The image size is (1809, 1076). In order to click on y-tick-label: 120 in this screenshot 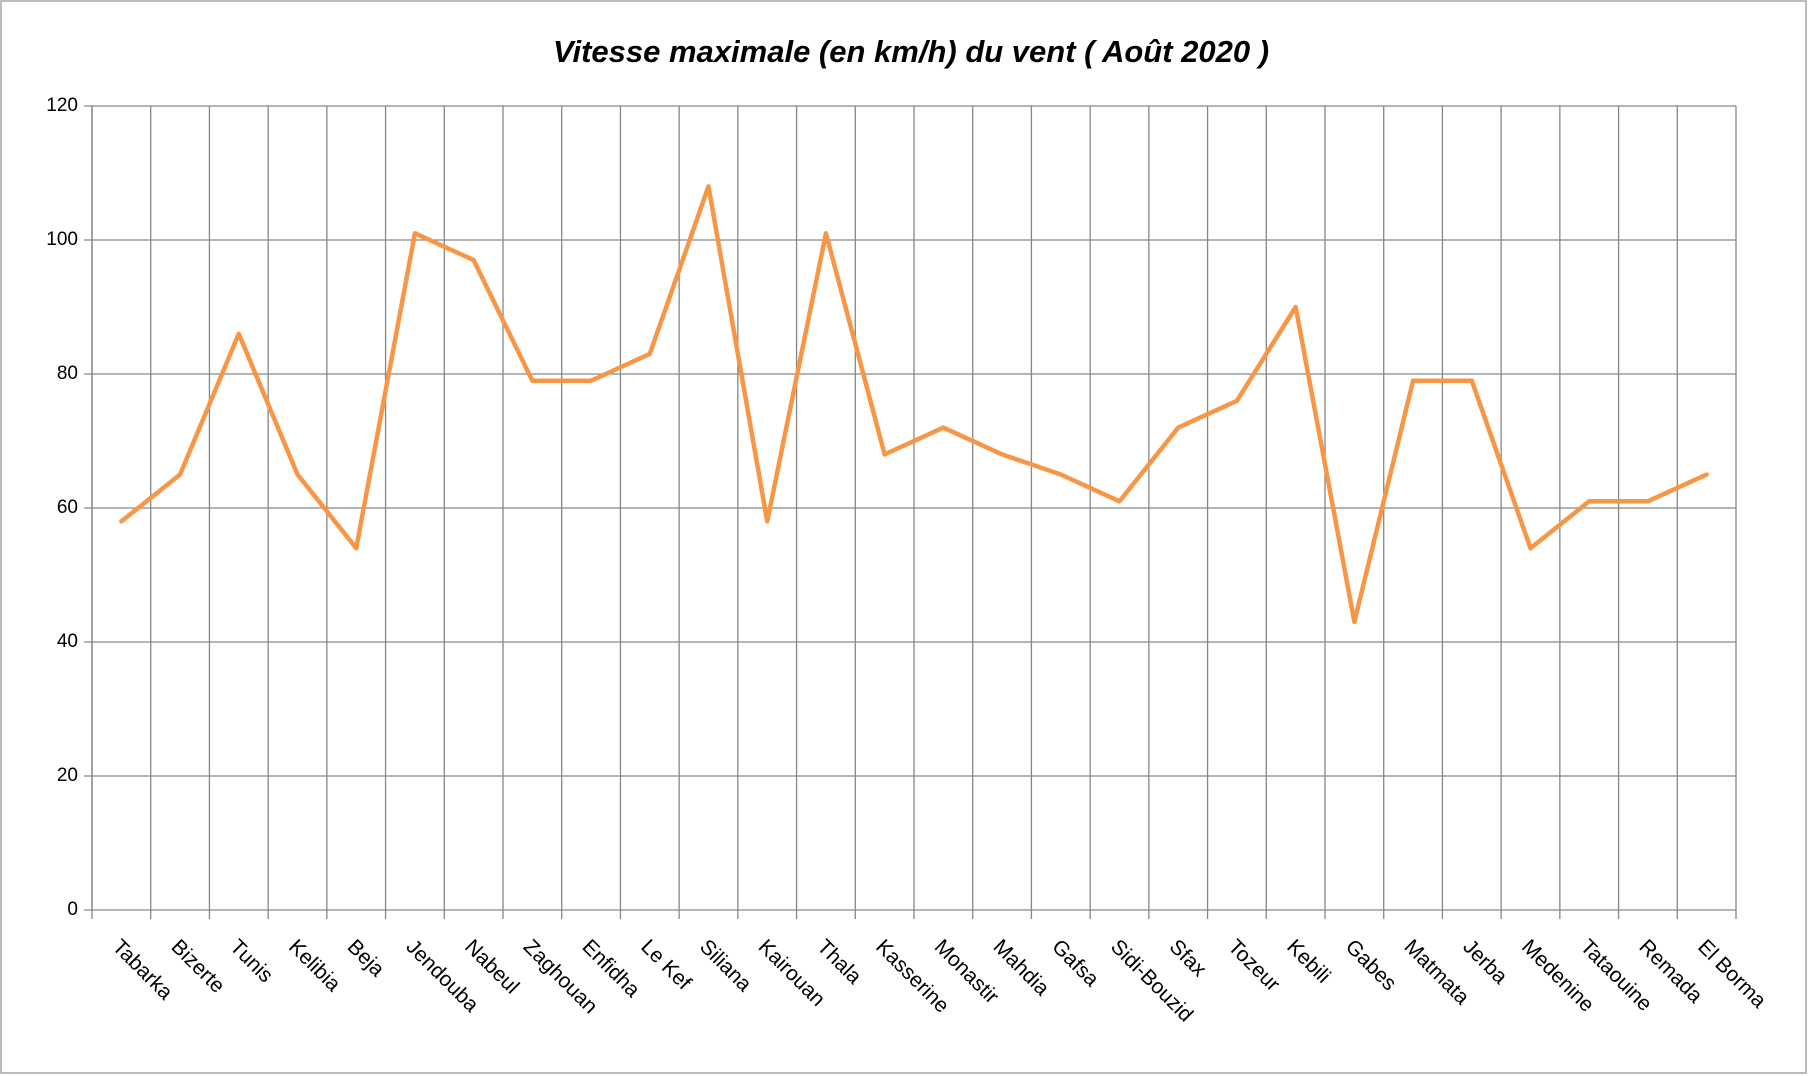, I will do `click(62, 105)`.